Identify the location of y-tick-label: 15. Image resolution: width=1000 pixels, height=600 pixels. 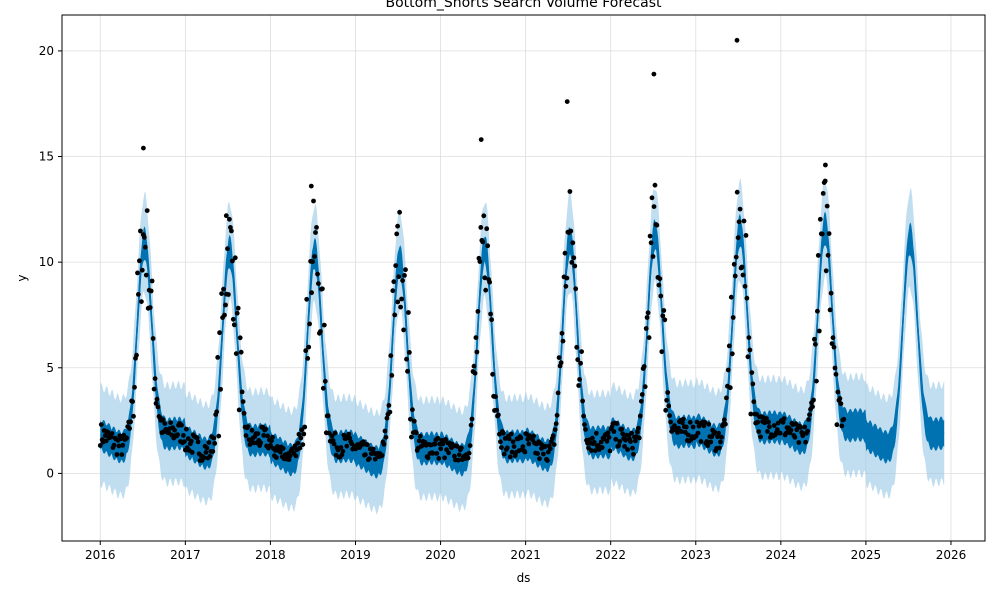
(46, 157).